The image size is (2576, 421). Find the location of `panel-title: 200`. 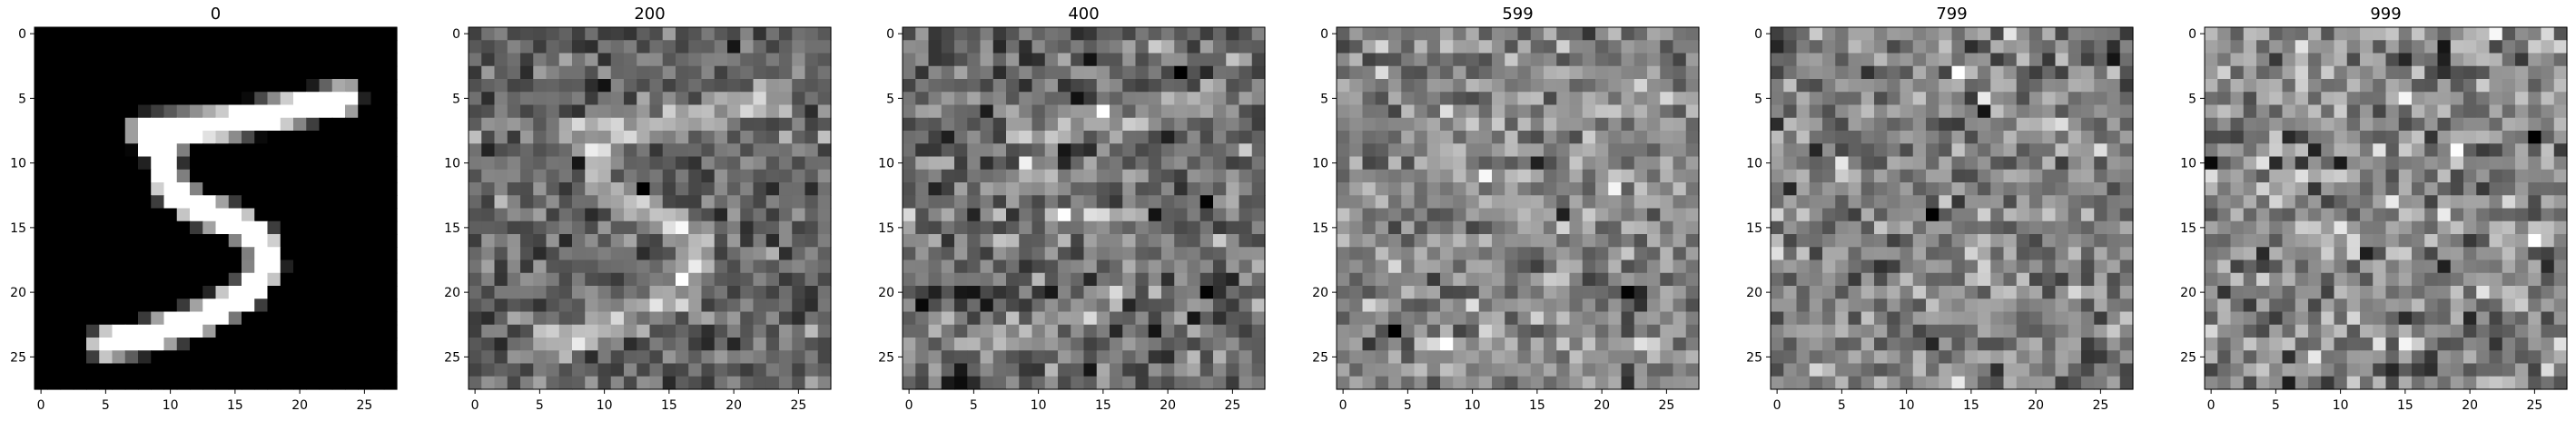

panel-title: 200 is located at coordinates (649, 14).